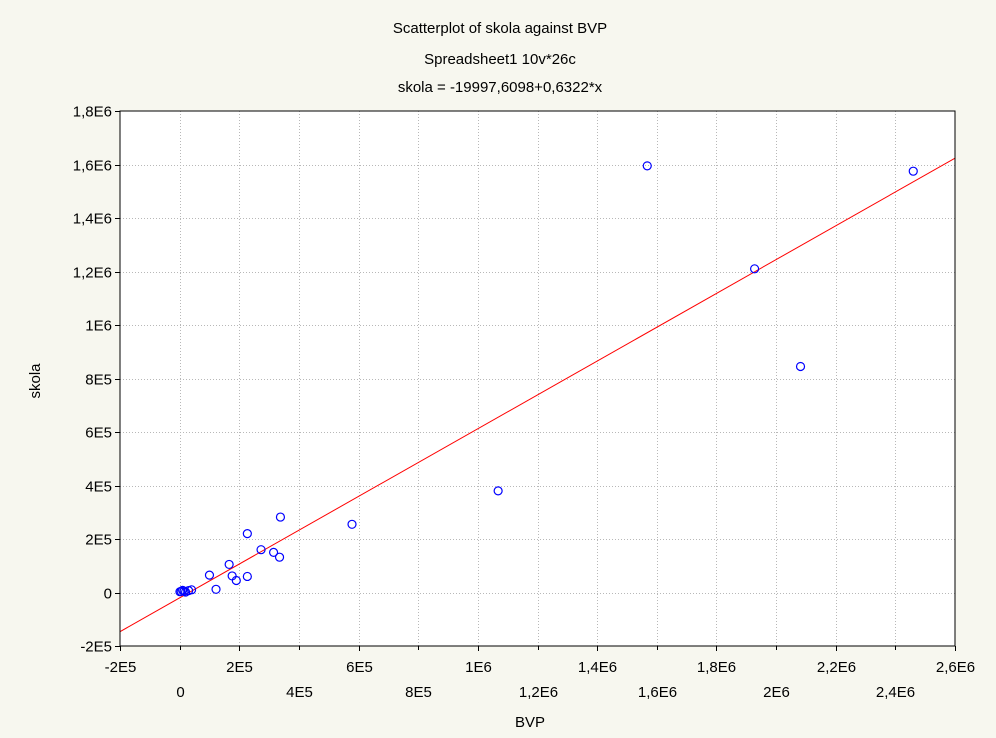 This screenshot has height=738, width=996. What do you see at coordinates (108, 594) in the screenshot?
I see `y-tick-label: 0` at bounding box center [108, 594].